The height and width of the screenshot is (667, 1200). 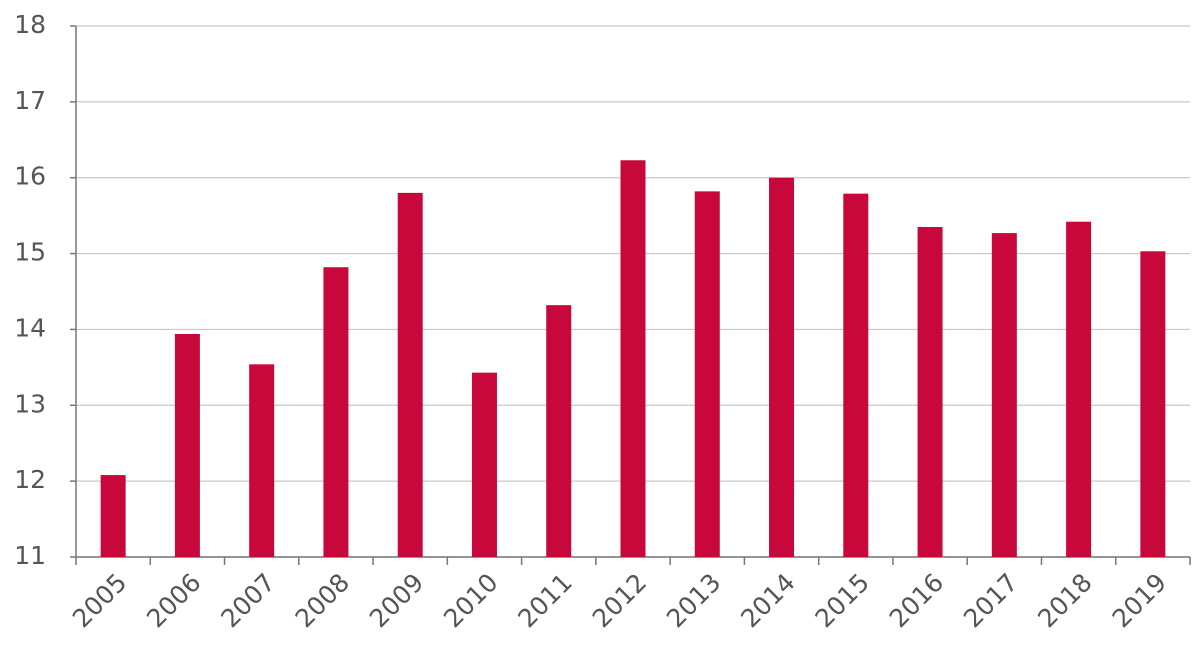 I want to click on x-tick-label: 2007, so click(x=247, y=600).